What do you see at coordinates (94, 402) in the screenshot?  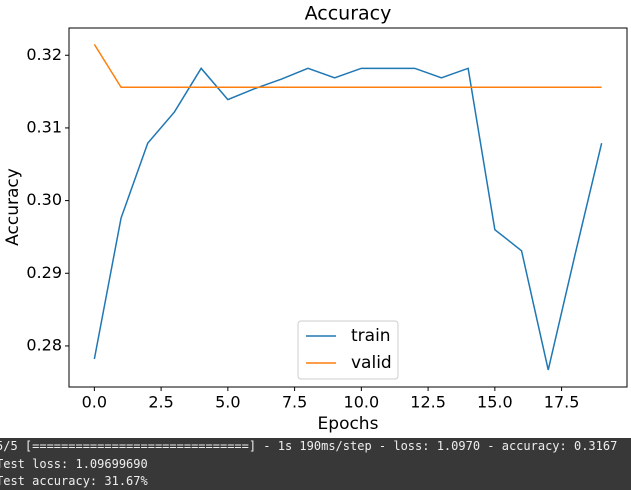 I see `x-tick-label: 0.0` at bounding box center [94, 402].